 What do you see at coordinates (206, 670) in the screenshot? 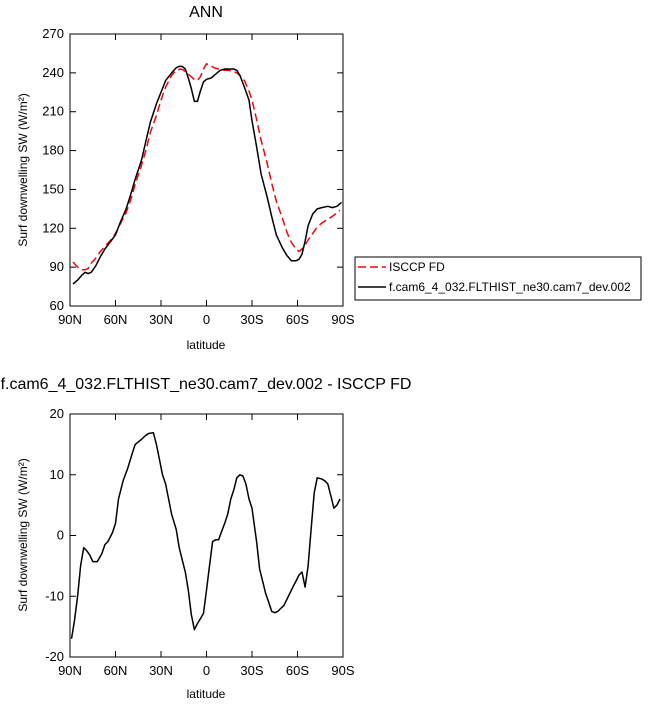
I see `bottom-x-tick-label: 0` at bounding box center [206, 670].